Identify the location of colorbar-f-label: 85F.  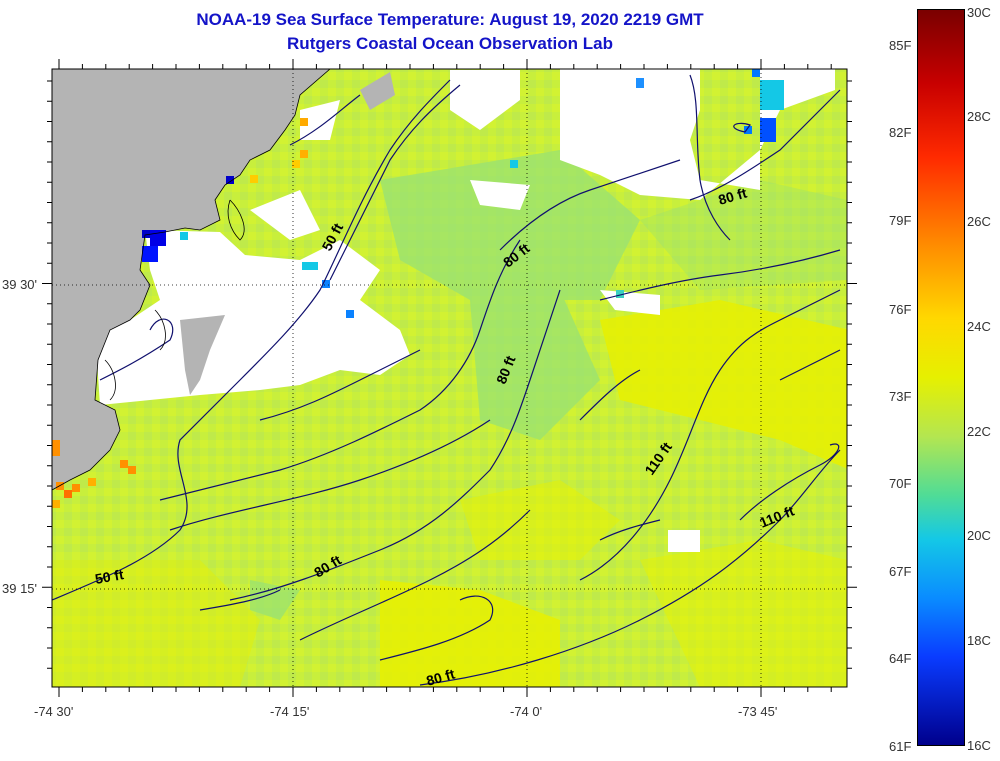
(900, 45).